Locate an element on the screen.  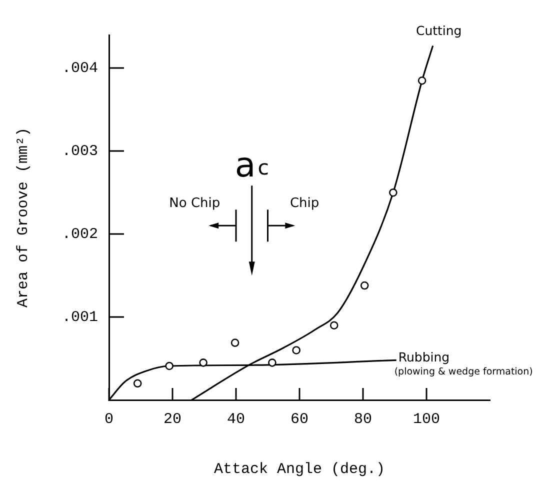
x-axis-title: Attack Angle (deg.) is located at coordinates (300, 469).